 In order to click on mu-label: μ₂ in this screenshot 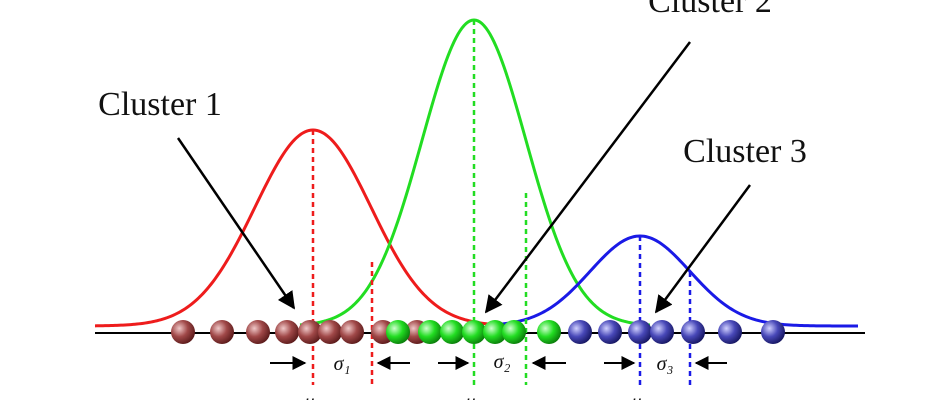, I will do `click(474, 395)`.